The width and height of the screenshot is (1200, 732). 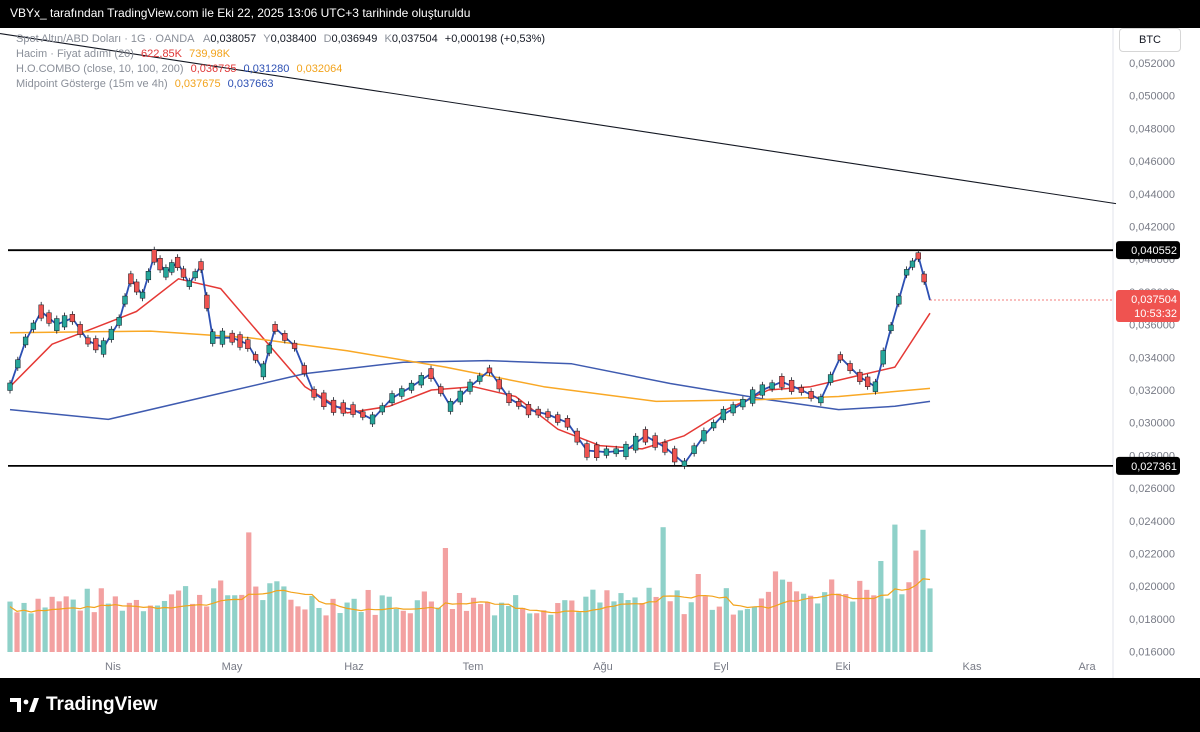 I want to click on price-tick-label: 0,042000, so click(x=1152, y=228).